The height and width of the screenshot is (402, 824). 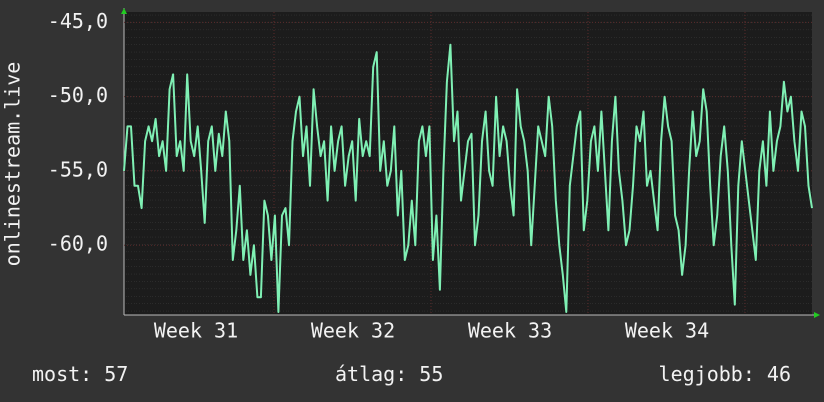 I want to click on footer-stat: legjobb: 46, so click(x=725, y=374).